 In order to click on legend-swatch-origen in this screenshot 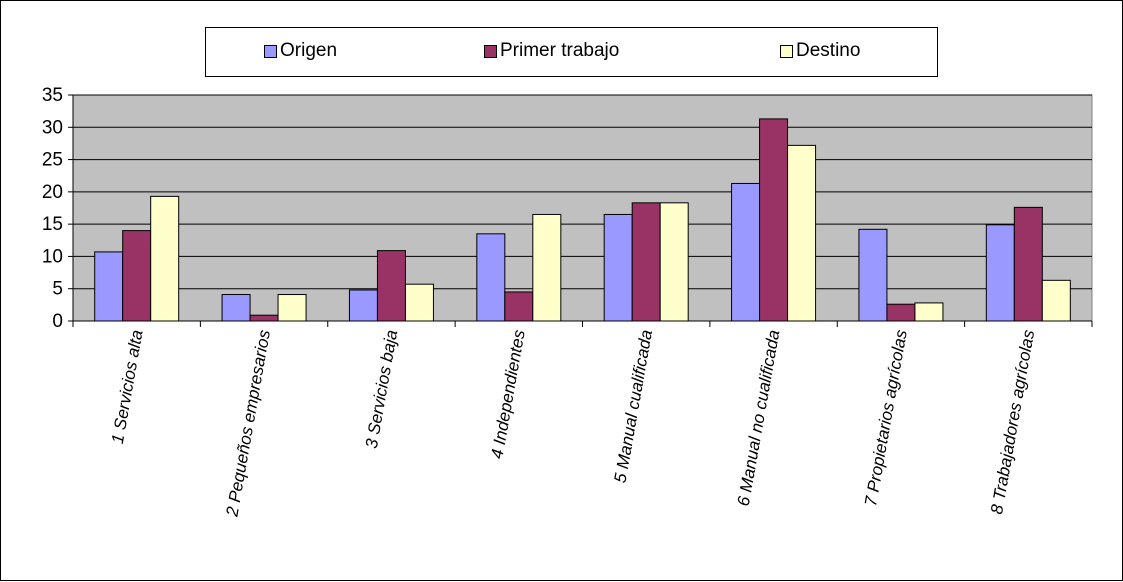, I will do `click(270, 51)`.